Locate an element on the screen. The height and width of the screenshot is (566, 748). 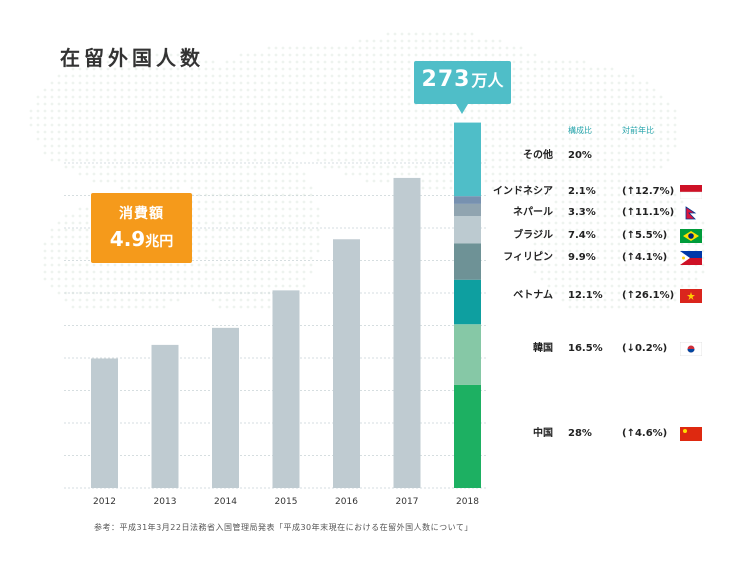
country-share: 2.1% is located at coordinates (582, 191).